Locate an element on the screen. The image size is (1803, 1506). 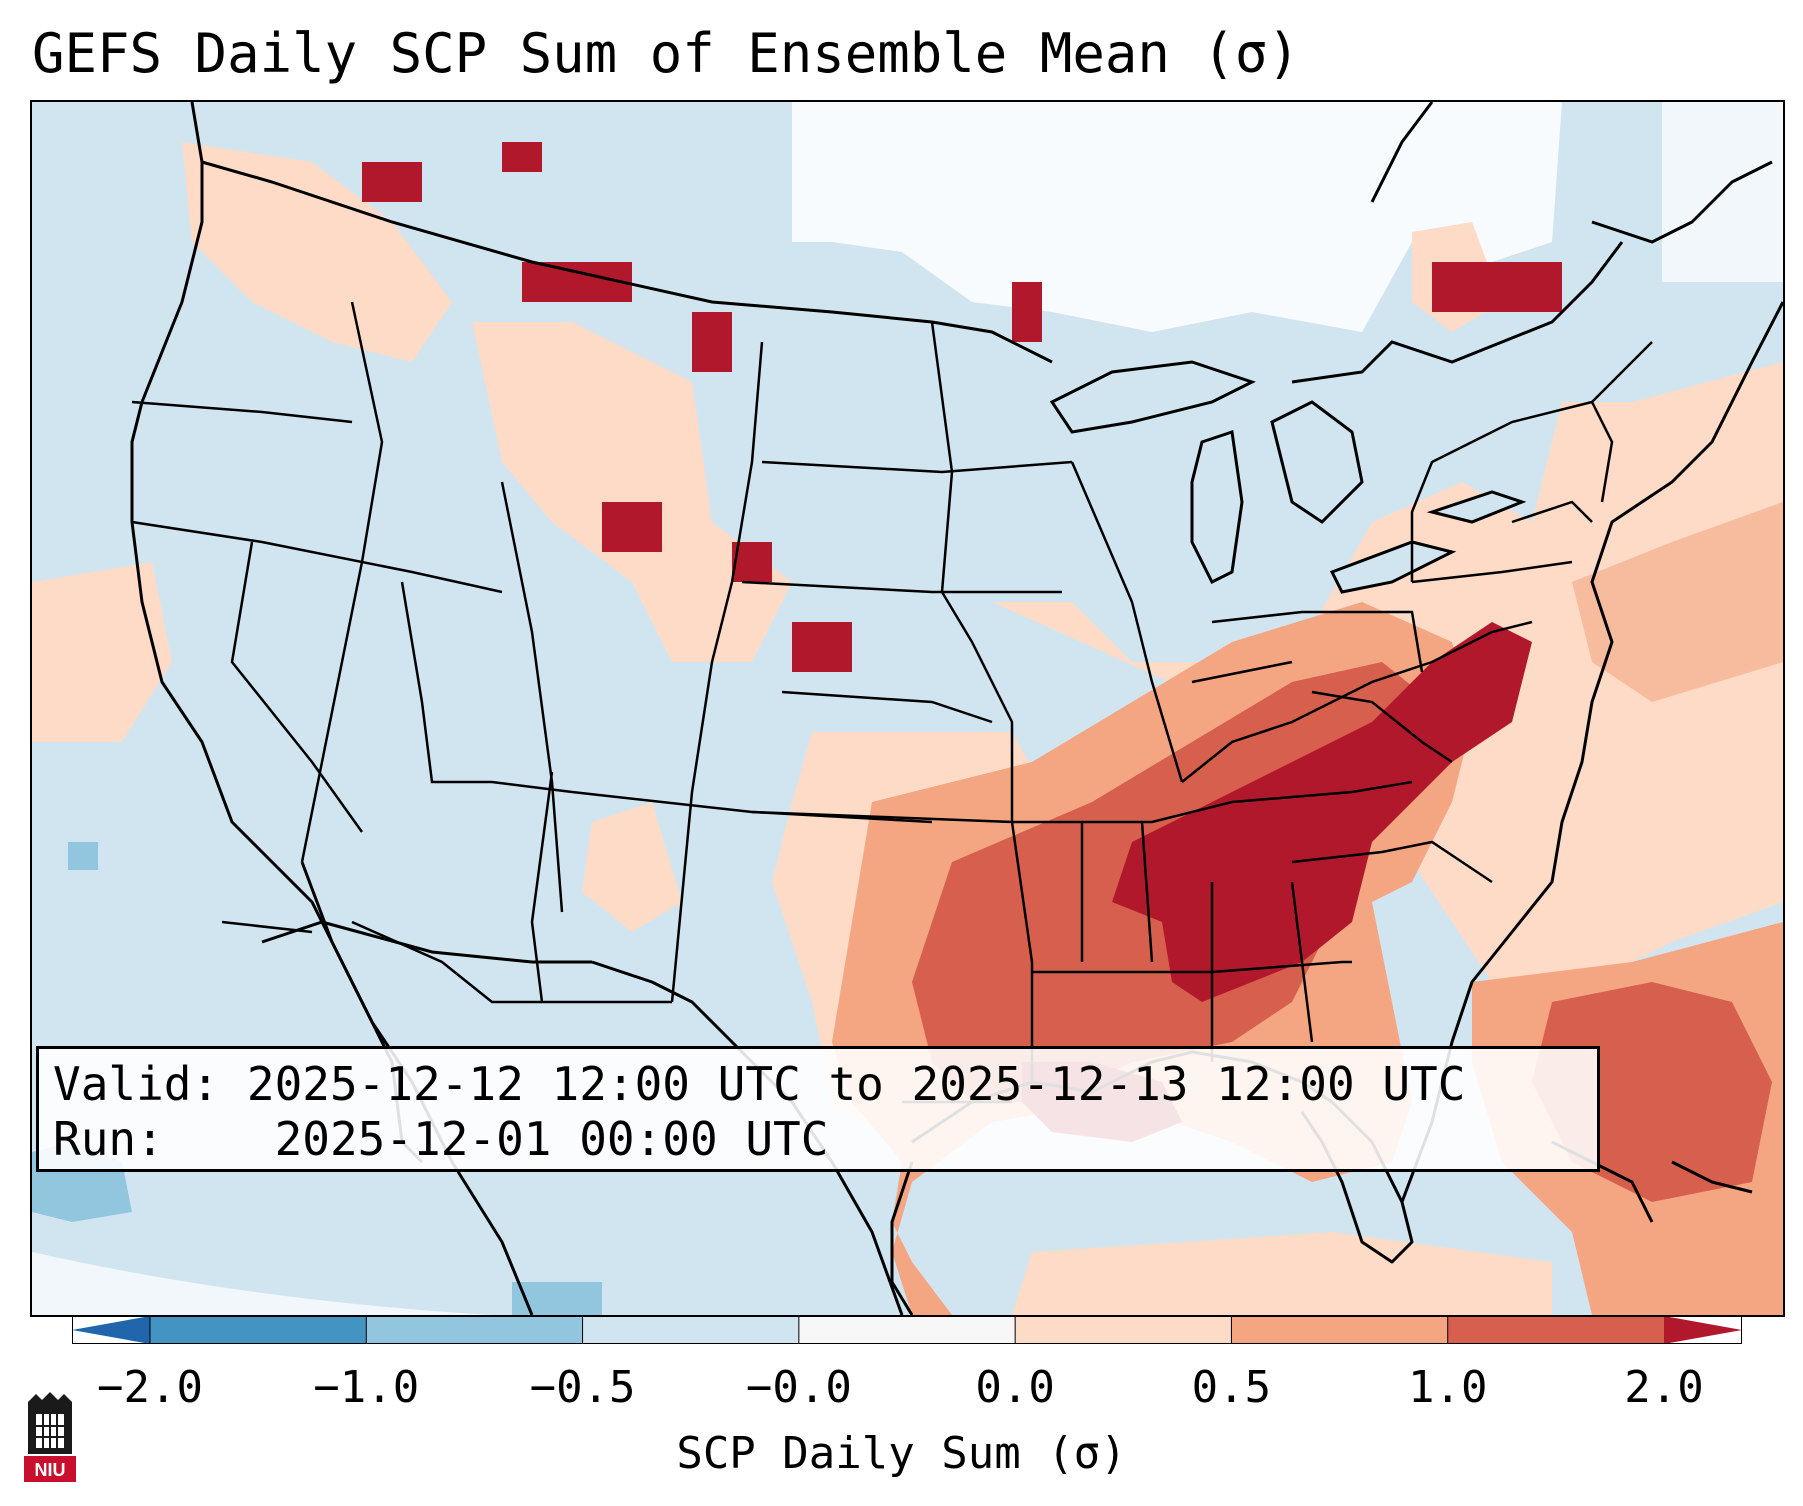
colorbar-extend-high is located at coordinates (1703, 1330).